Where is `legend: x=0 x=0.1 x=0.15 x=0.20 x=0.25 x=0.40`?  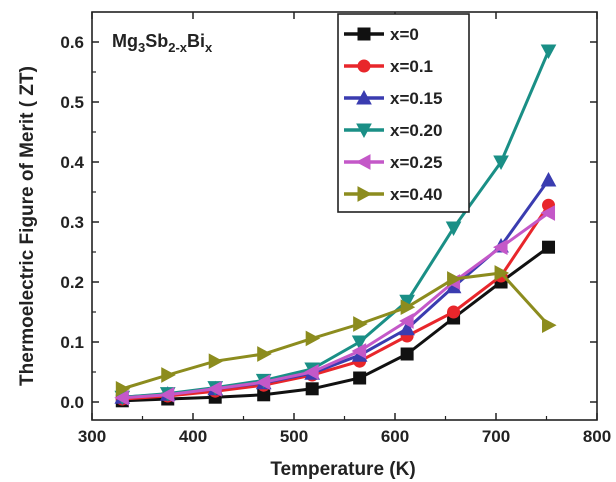 legend: x=0 x=0.1 x=0.15 x=0.20 x=0.25 x=0.40 is located at coordinates (403, 113).